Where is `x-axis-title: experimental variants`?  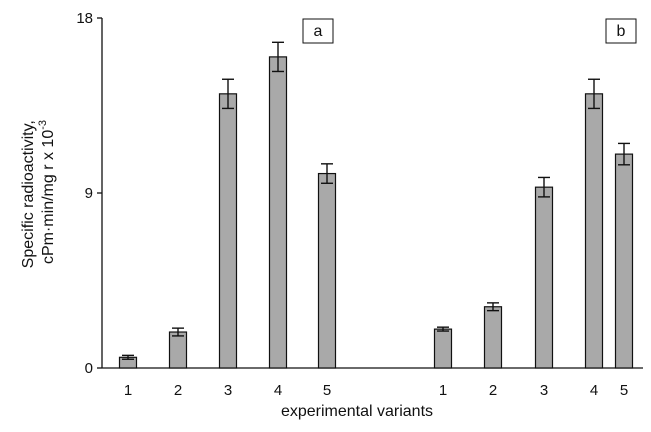
x-axis-title: experimental variants is located at coordinates (357, 411).